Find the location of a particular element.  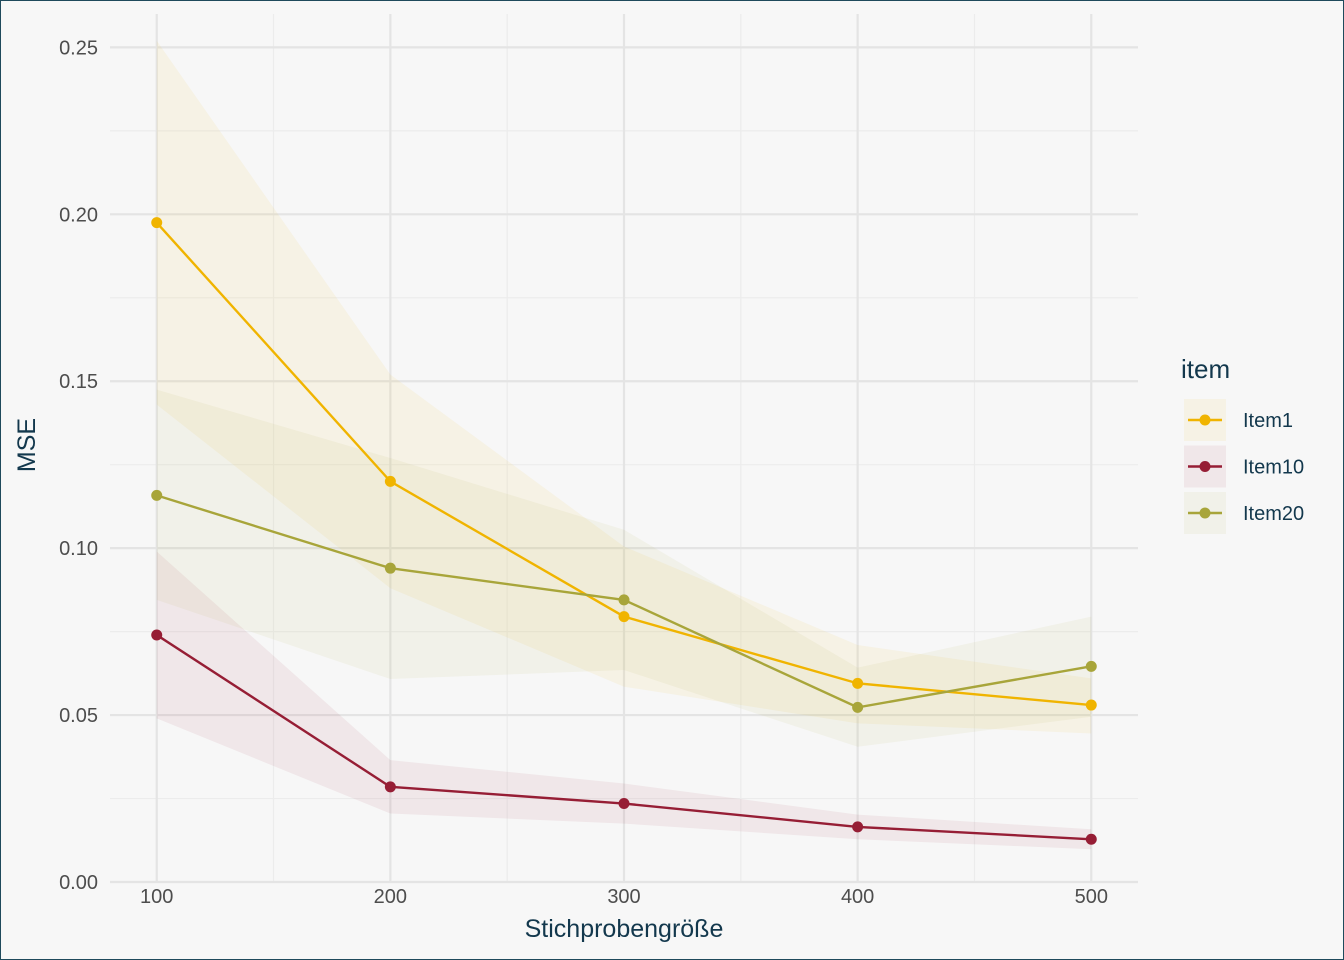

y-tick-label: 0.00 is located at coordinates (78, 883).